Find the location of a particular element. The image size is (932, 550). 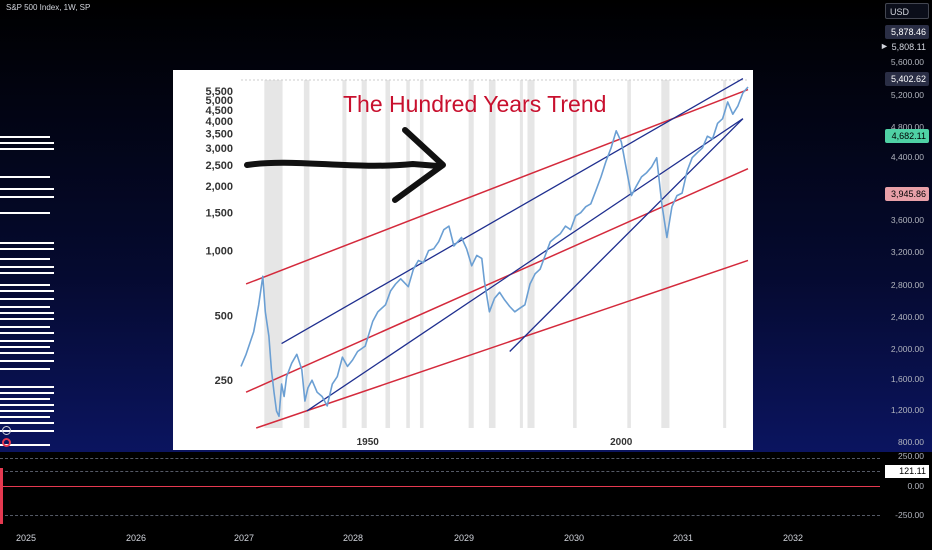

alert-icon is located at coordinates (6, 442).